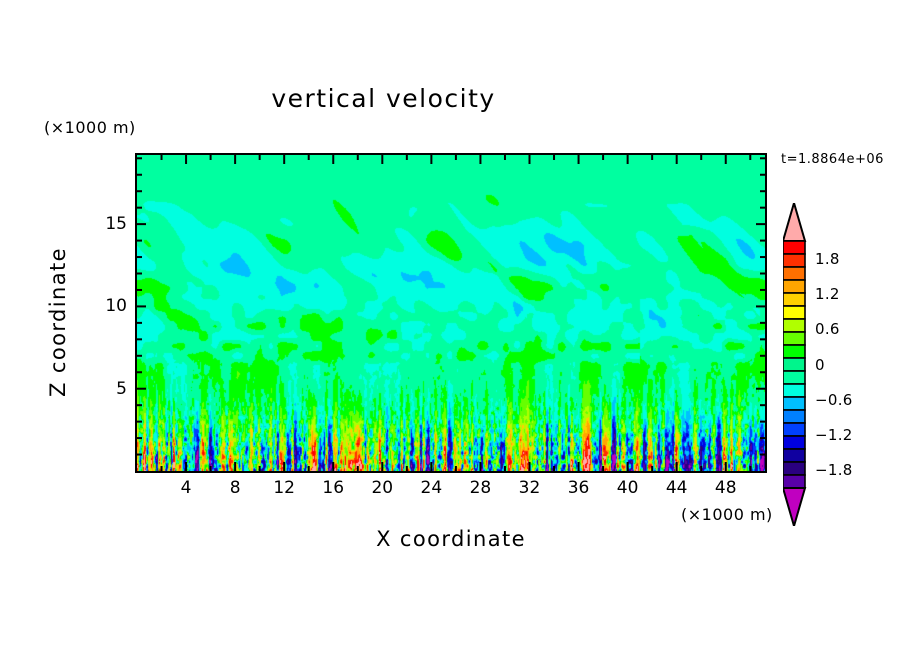  I want to click on x-tick-label: 20, so click(382, 488).